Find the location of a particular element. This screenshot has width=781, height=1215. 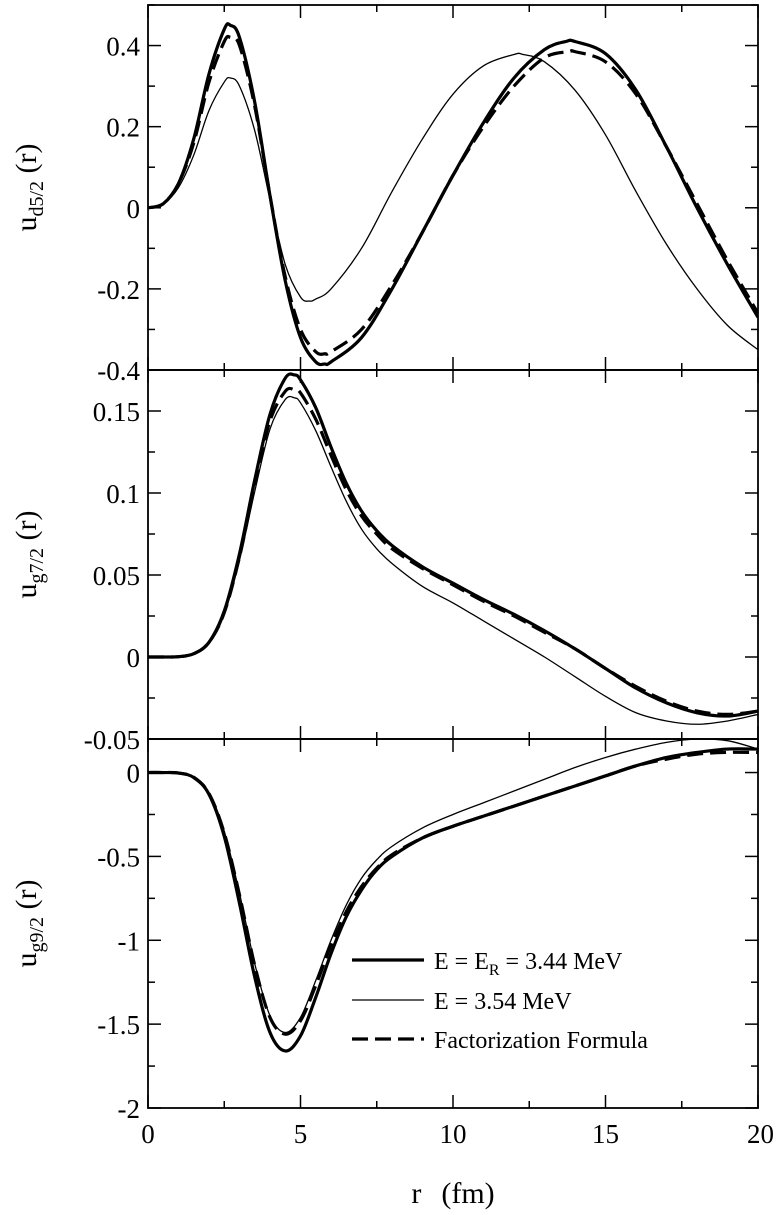

legend-label: E = ER = 3.44 MeV is located at coordinates (528, 964).